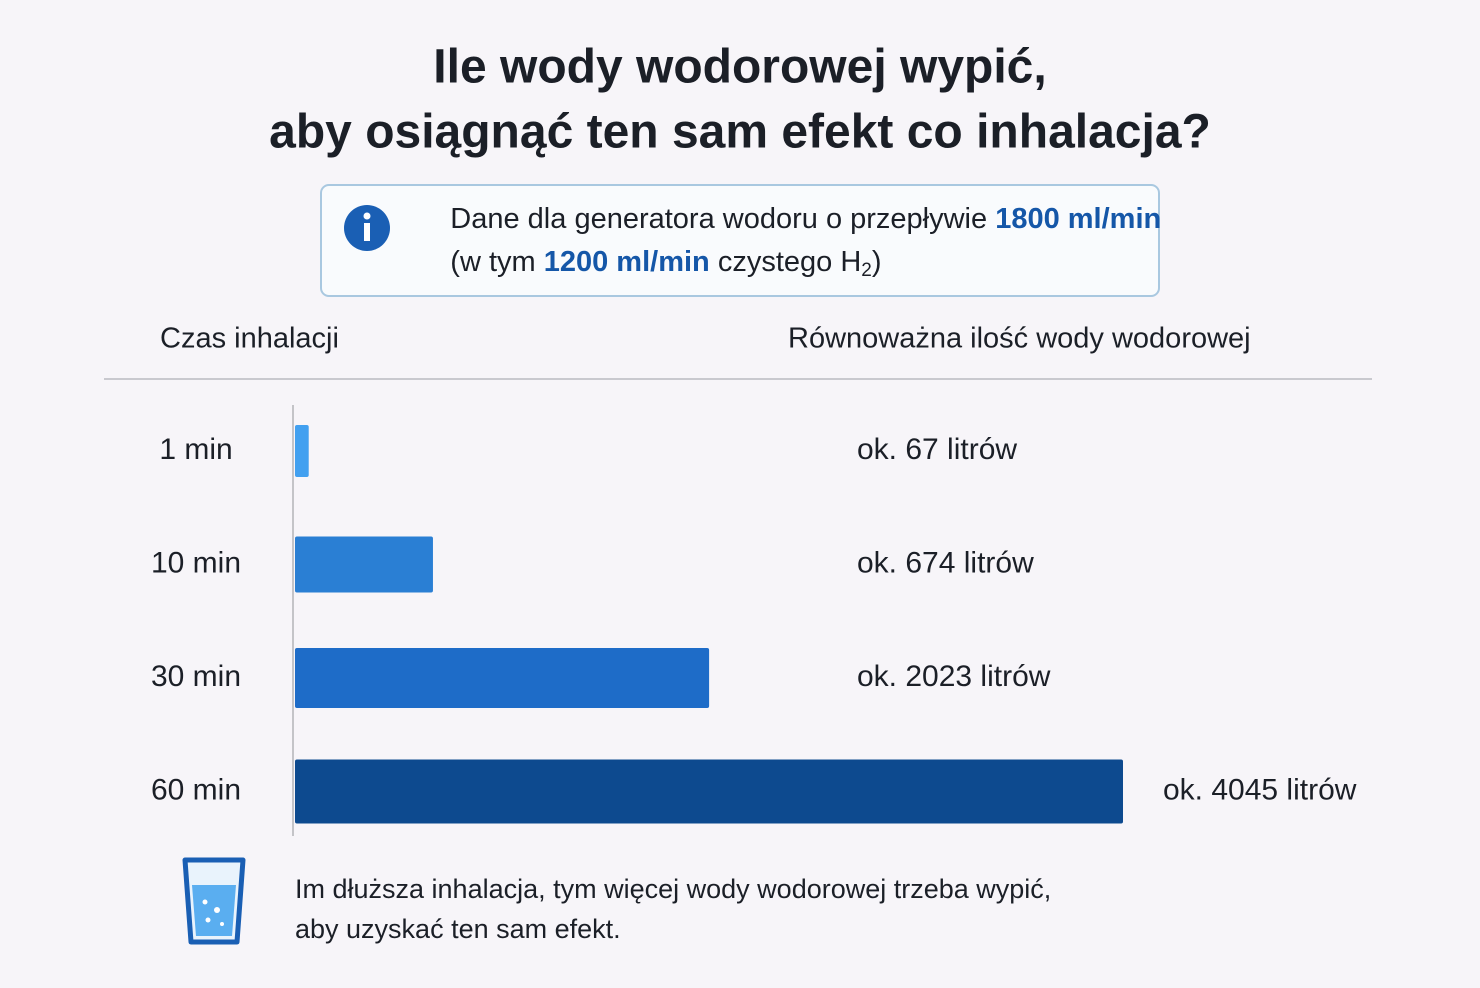 This screenshot has width=1480, height=988. What do you see at coordinates (496, 262) in the screenshot?
I see `info-text-part: (w tym` at bounding box center [496, 262].